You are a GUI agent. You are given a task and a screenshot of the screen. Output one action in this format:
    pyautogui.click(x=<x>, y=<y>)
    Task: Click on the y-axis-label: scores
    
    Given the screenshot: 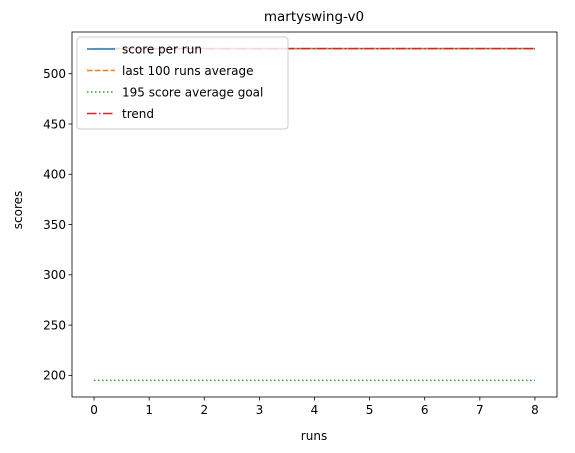 What is the action you would take?
    pyautogui.click(x=18, y=210)
    